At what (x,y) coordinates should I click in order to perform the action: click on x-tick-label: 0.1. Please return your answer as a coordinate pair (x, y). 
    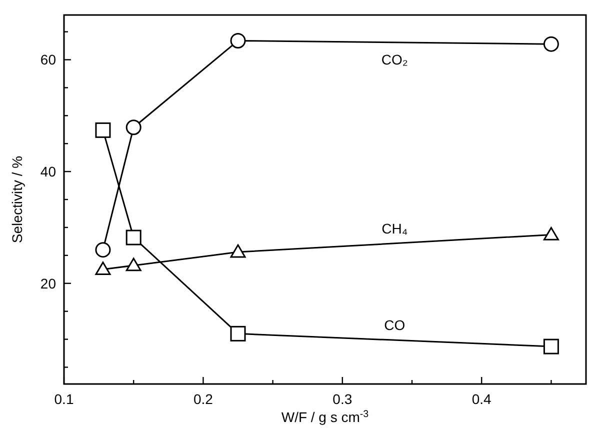
    Looking at the image, I should click on (64, 399).